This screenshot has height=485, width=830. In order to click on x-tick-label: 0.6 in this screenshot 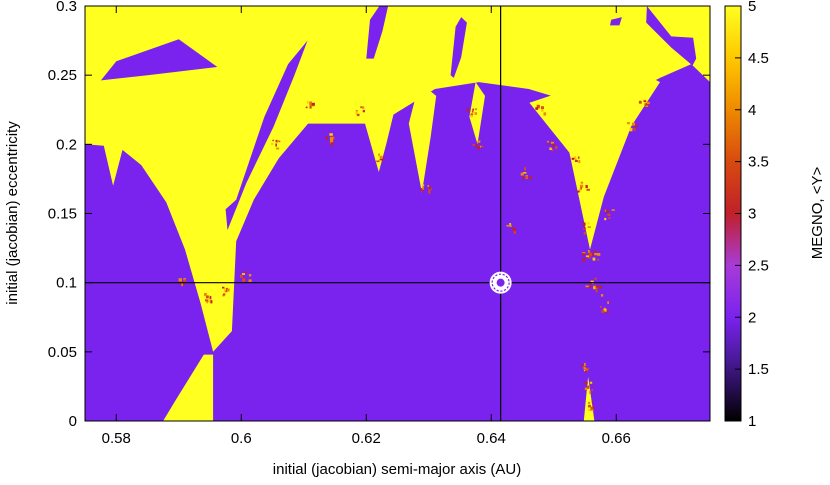, I will do `click(241, 438)`.